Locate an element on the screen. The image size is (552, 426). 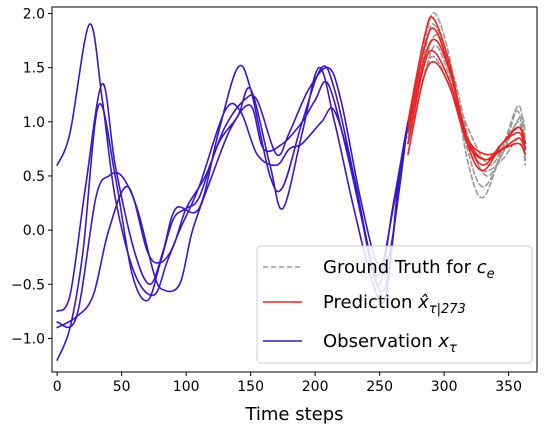
x-tick-label: 0 is located at coordinates (57, 387).